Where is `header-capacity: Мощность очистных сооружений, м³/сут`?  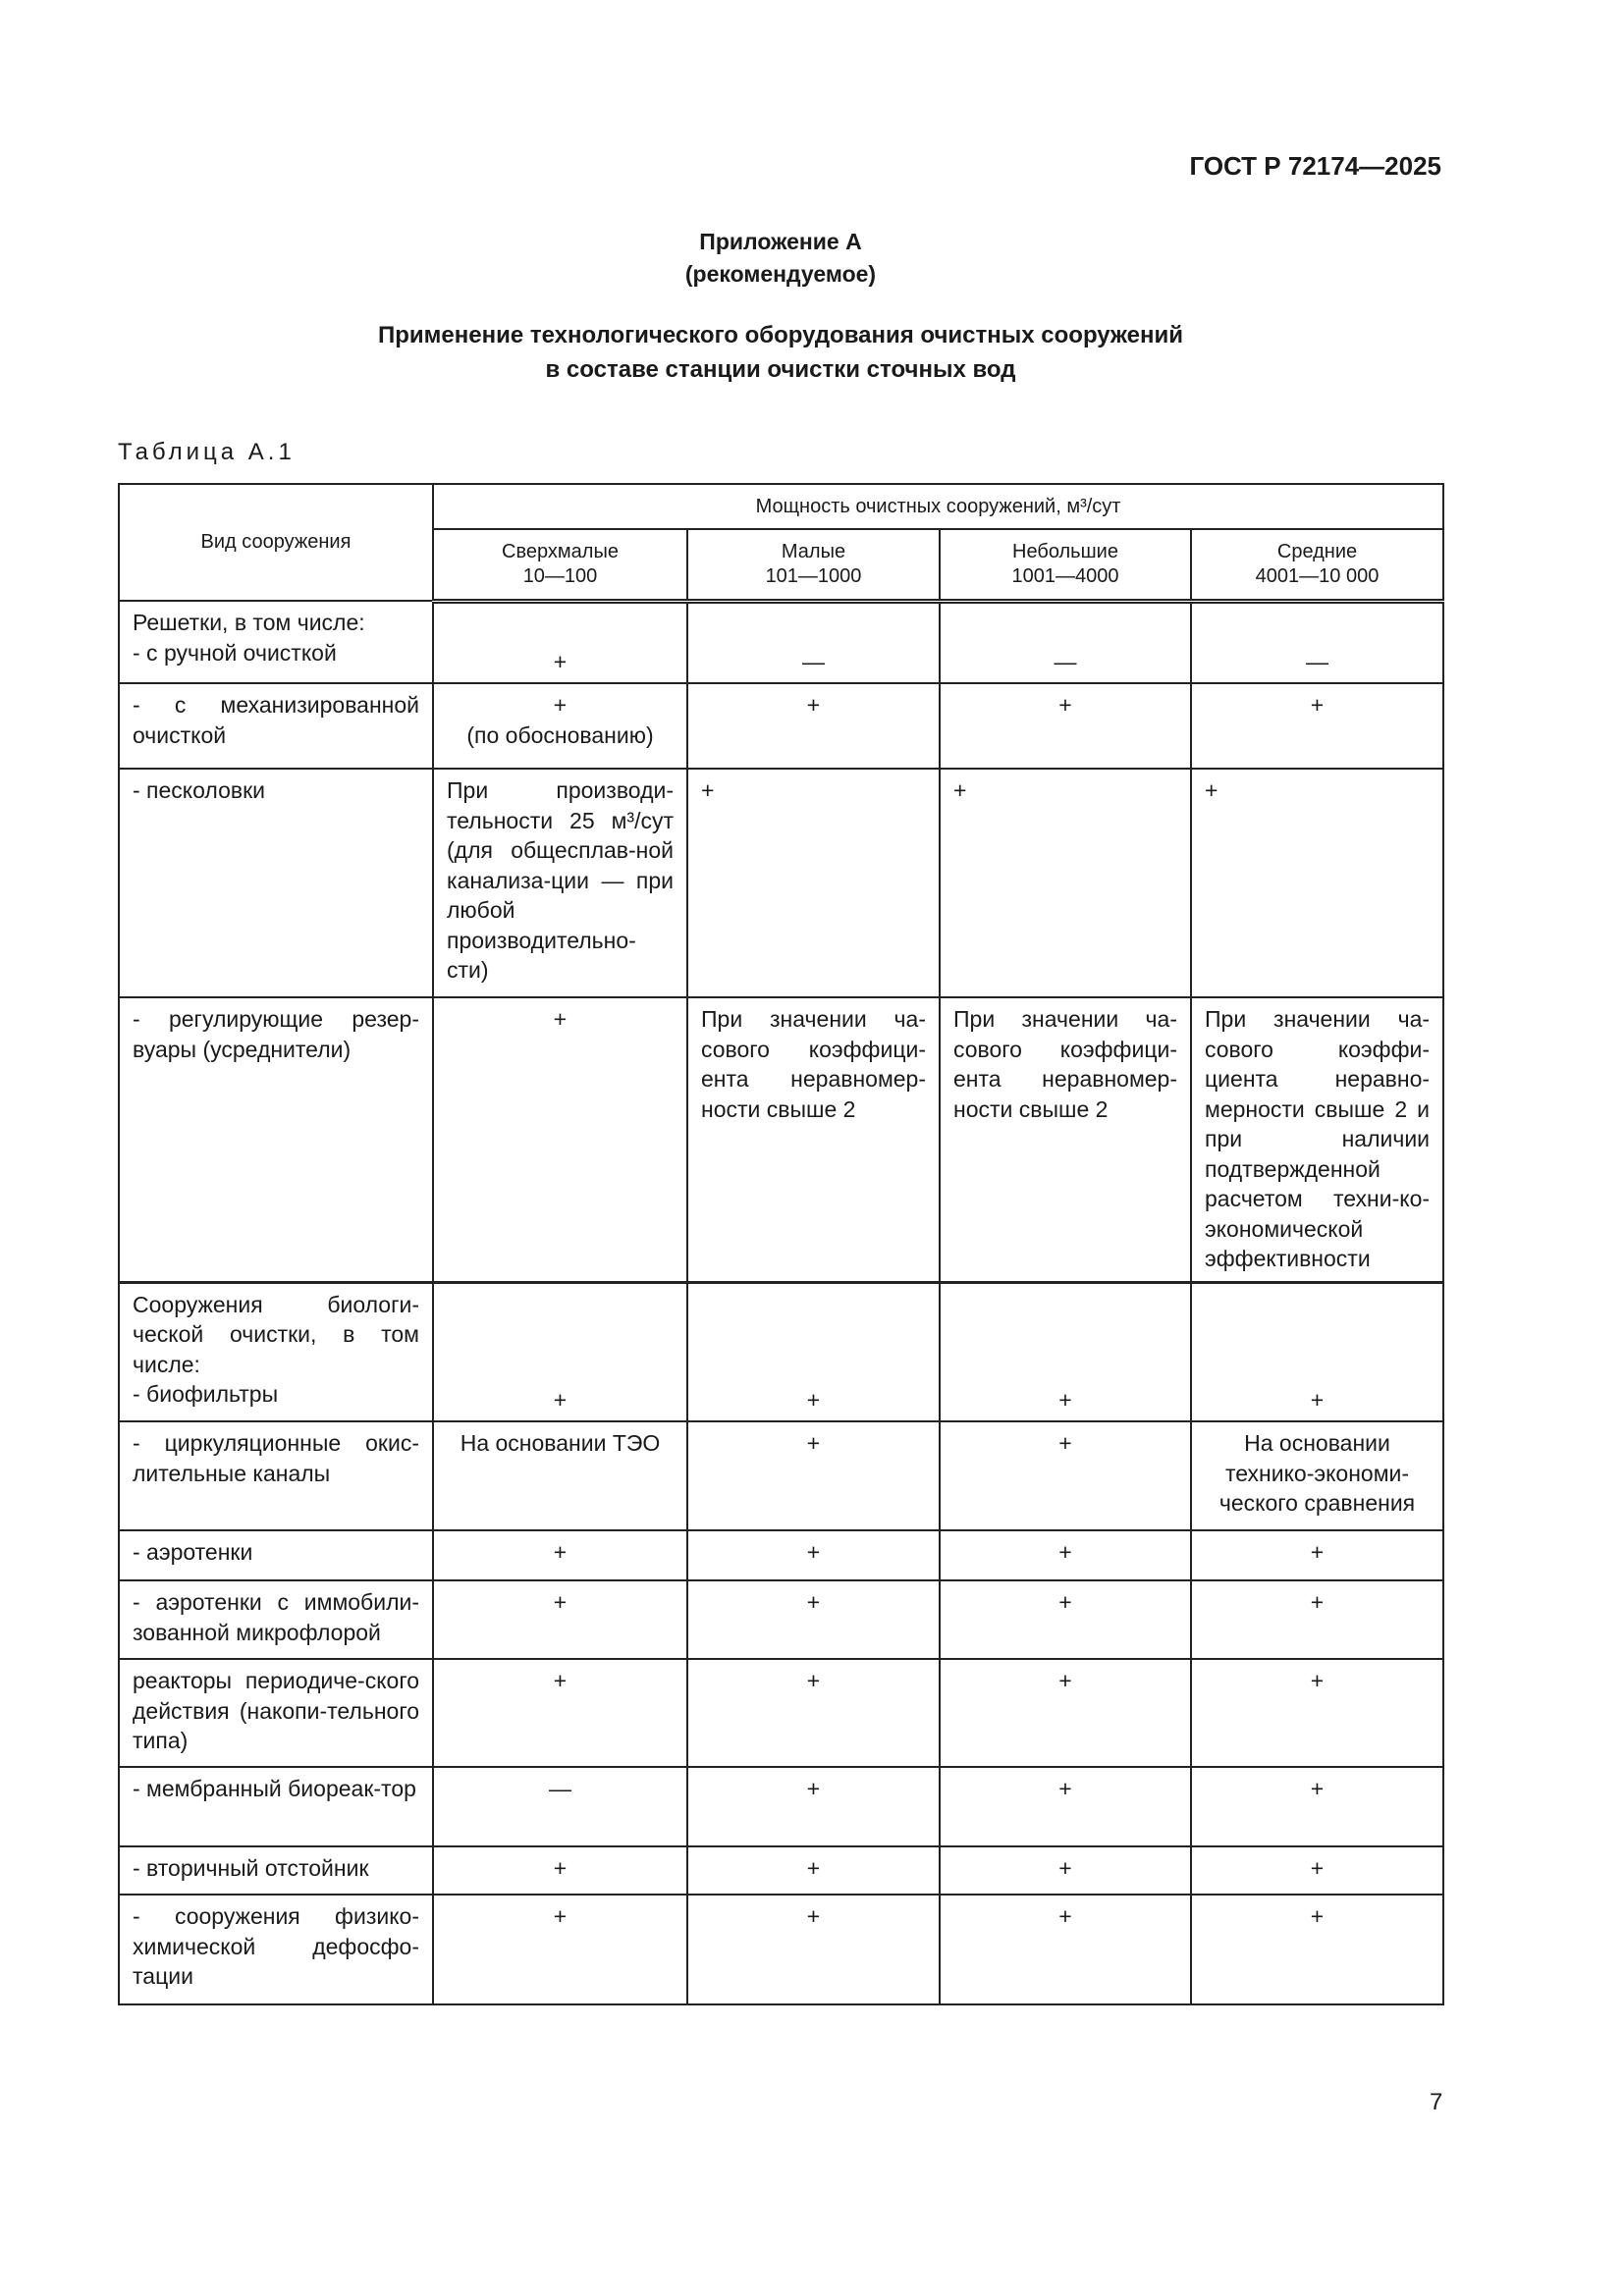 header-capacity: Мощность очистных сооружений, м³/сут is located at coordinates (938, 506).